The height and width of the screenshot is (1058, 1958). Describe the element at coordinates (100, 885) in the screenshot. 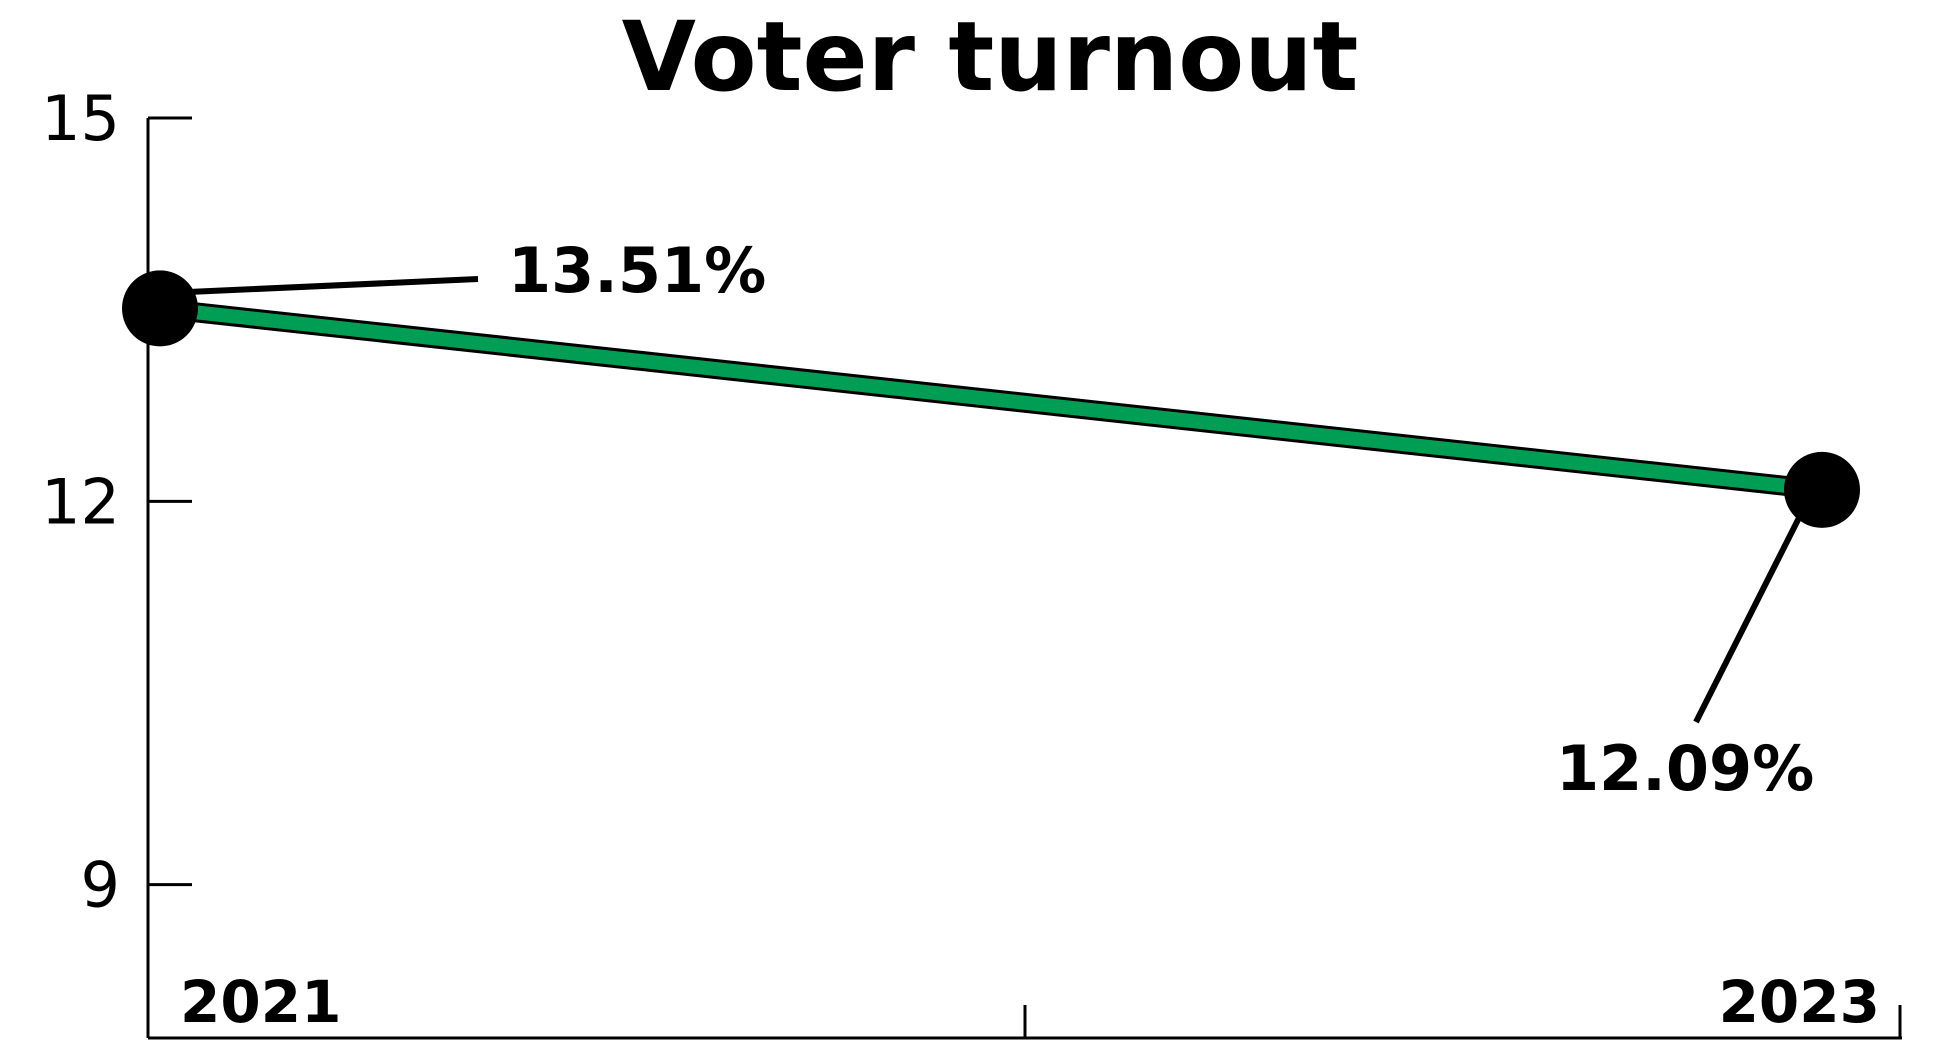

I see `y-tick-label: 9` at that location.